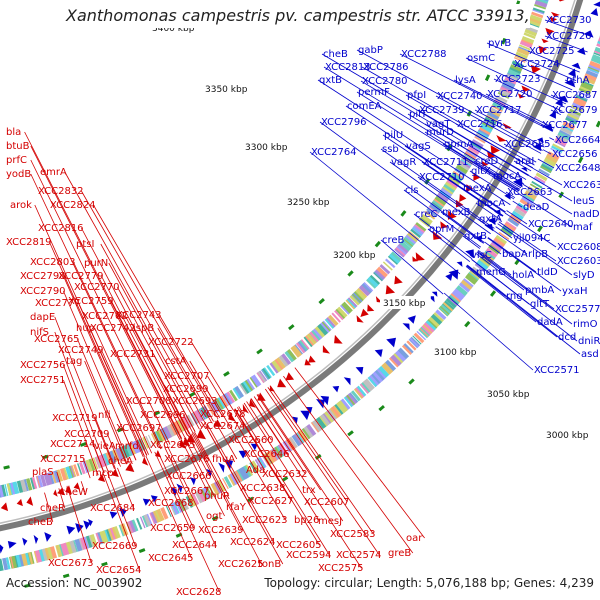 This screenshot has height=600, width=600. What do you see at coordinates (104, 415) in the screenshot?
I see `forward-gene-label: nfi` at bounding box center [104, 415].